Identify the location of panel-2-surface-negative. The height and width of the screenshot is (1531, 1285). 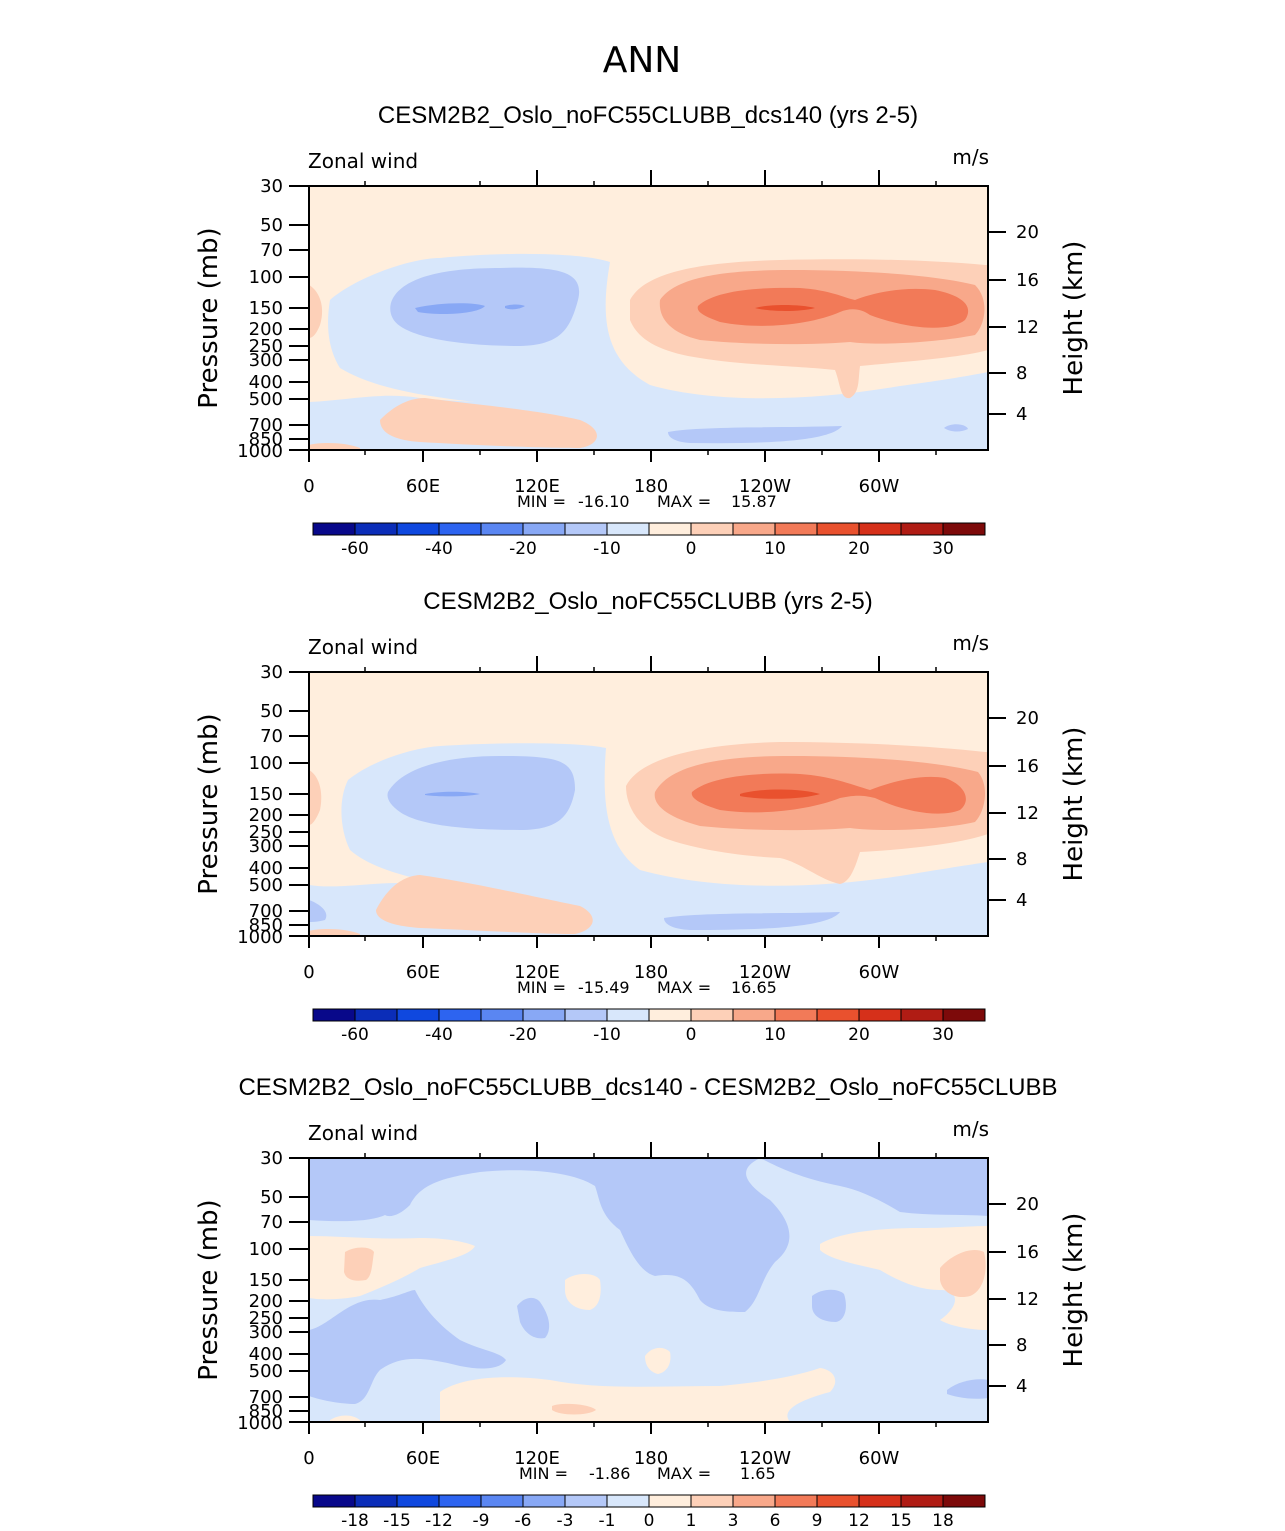
(752, 921).